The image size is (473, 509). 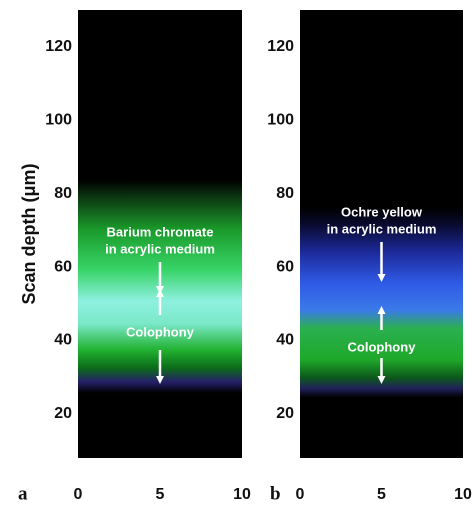 I want to click on annotation: Ochre yellow, so click(x=382, y=211).